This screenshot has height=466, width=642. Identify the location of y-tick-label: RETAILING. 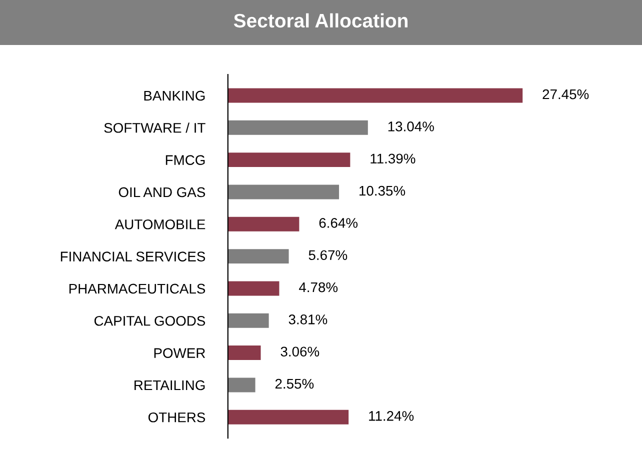
(169, 385).